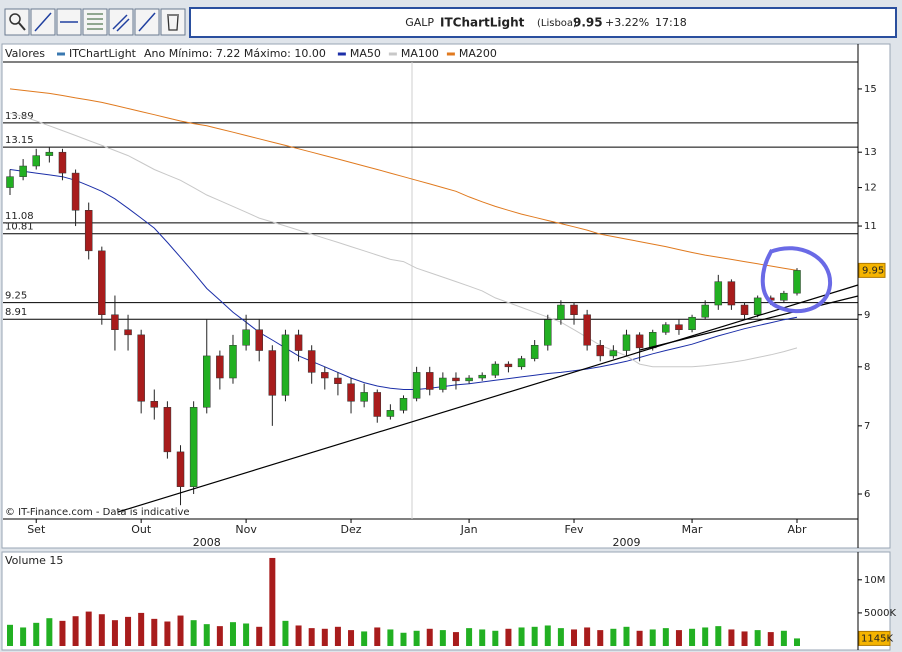 The width and height of the screenshot is (902, 652). I want to click on level-label: 13.15, so click(19, 140).